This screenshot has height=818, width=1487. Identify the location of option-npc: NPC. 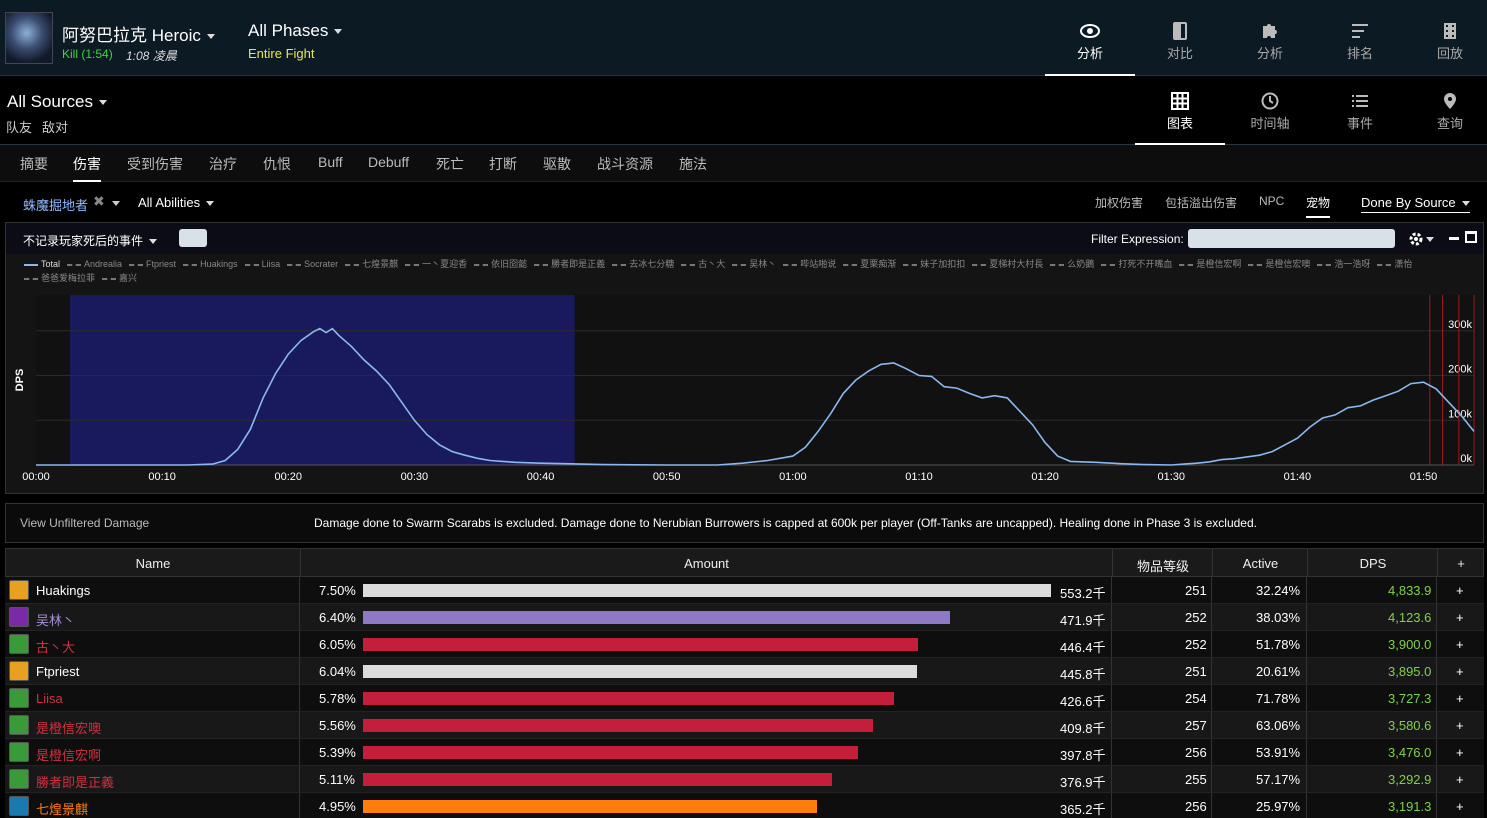
(1272, 201).